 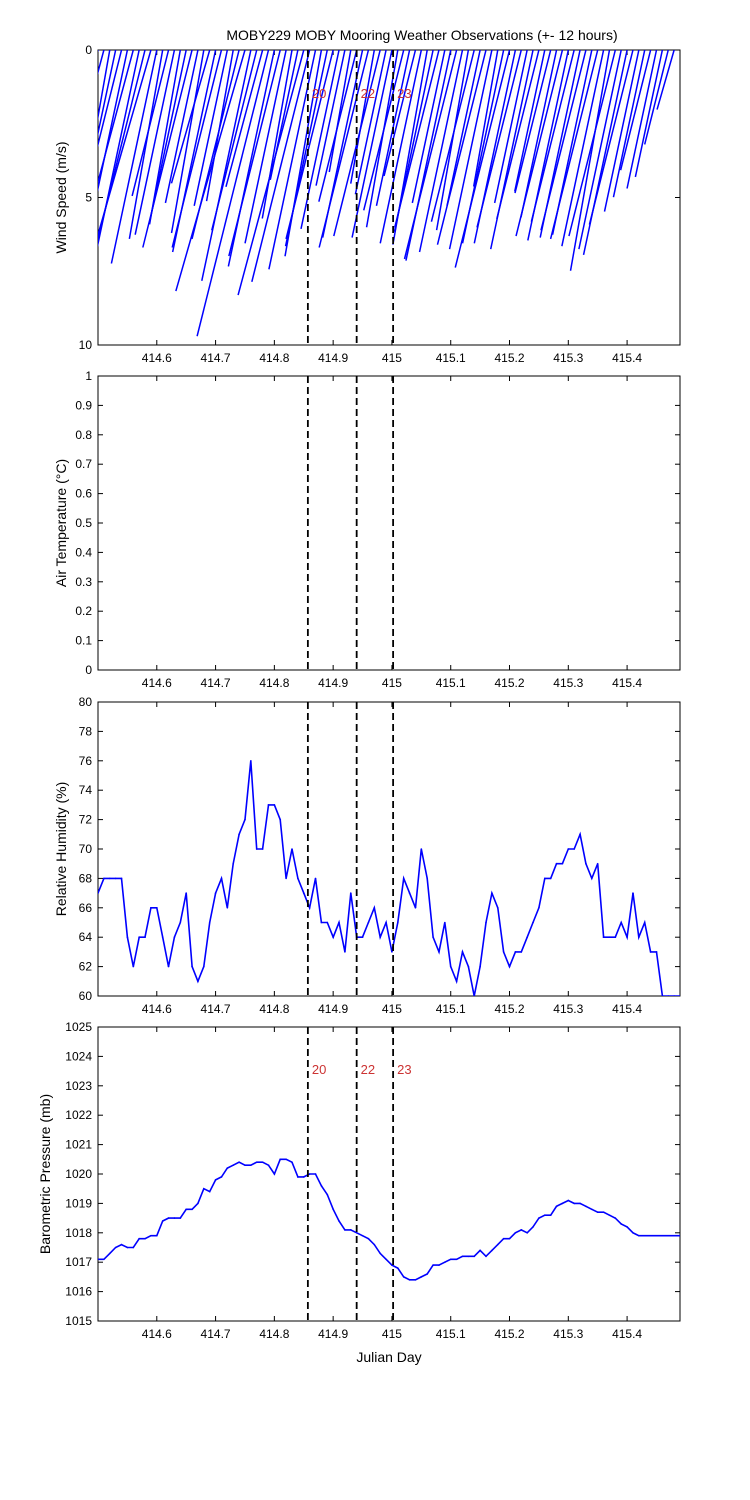 I want to click on event-marker-label: 23, so click(x=404, y=93).